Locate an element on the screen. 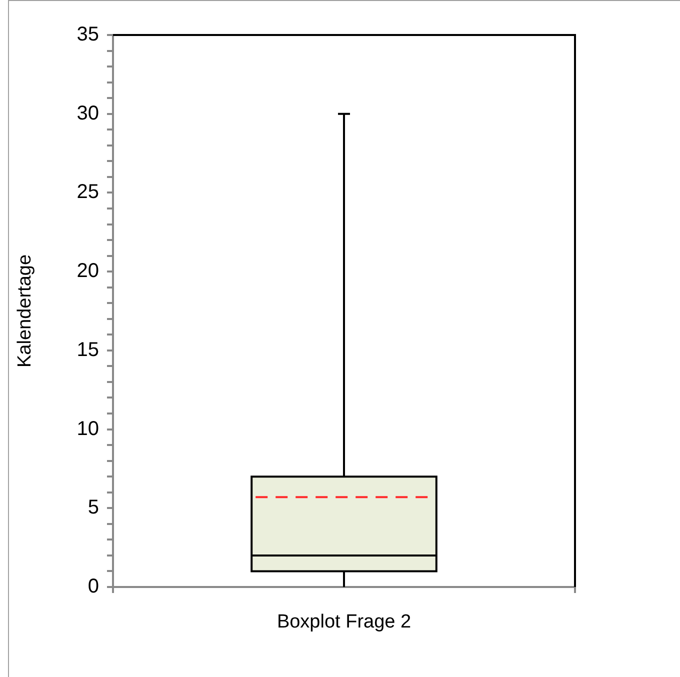 The height and width of the screenshot is (677, 680). y-axis-title: Kalendertage is located at coordinates (25, 311).